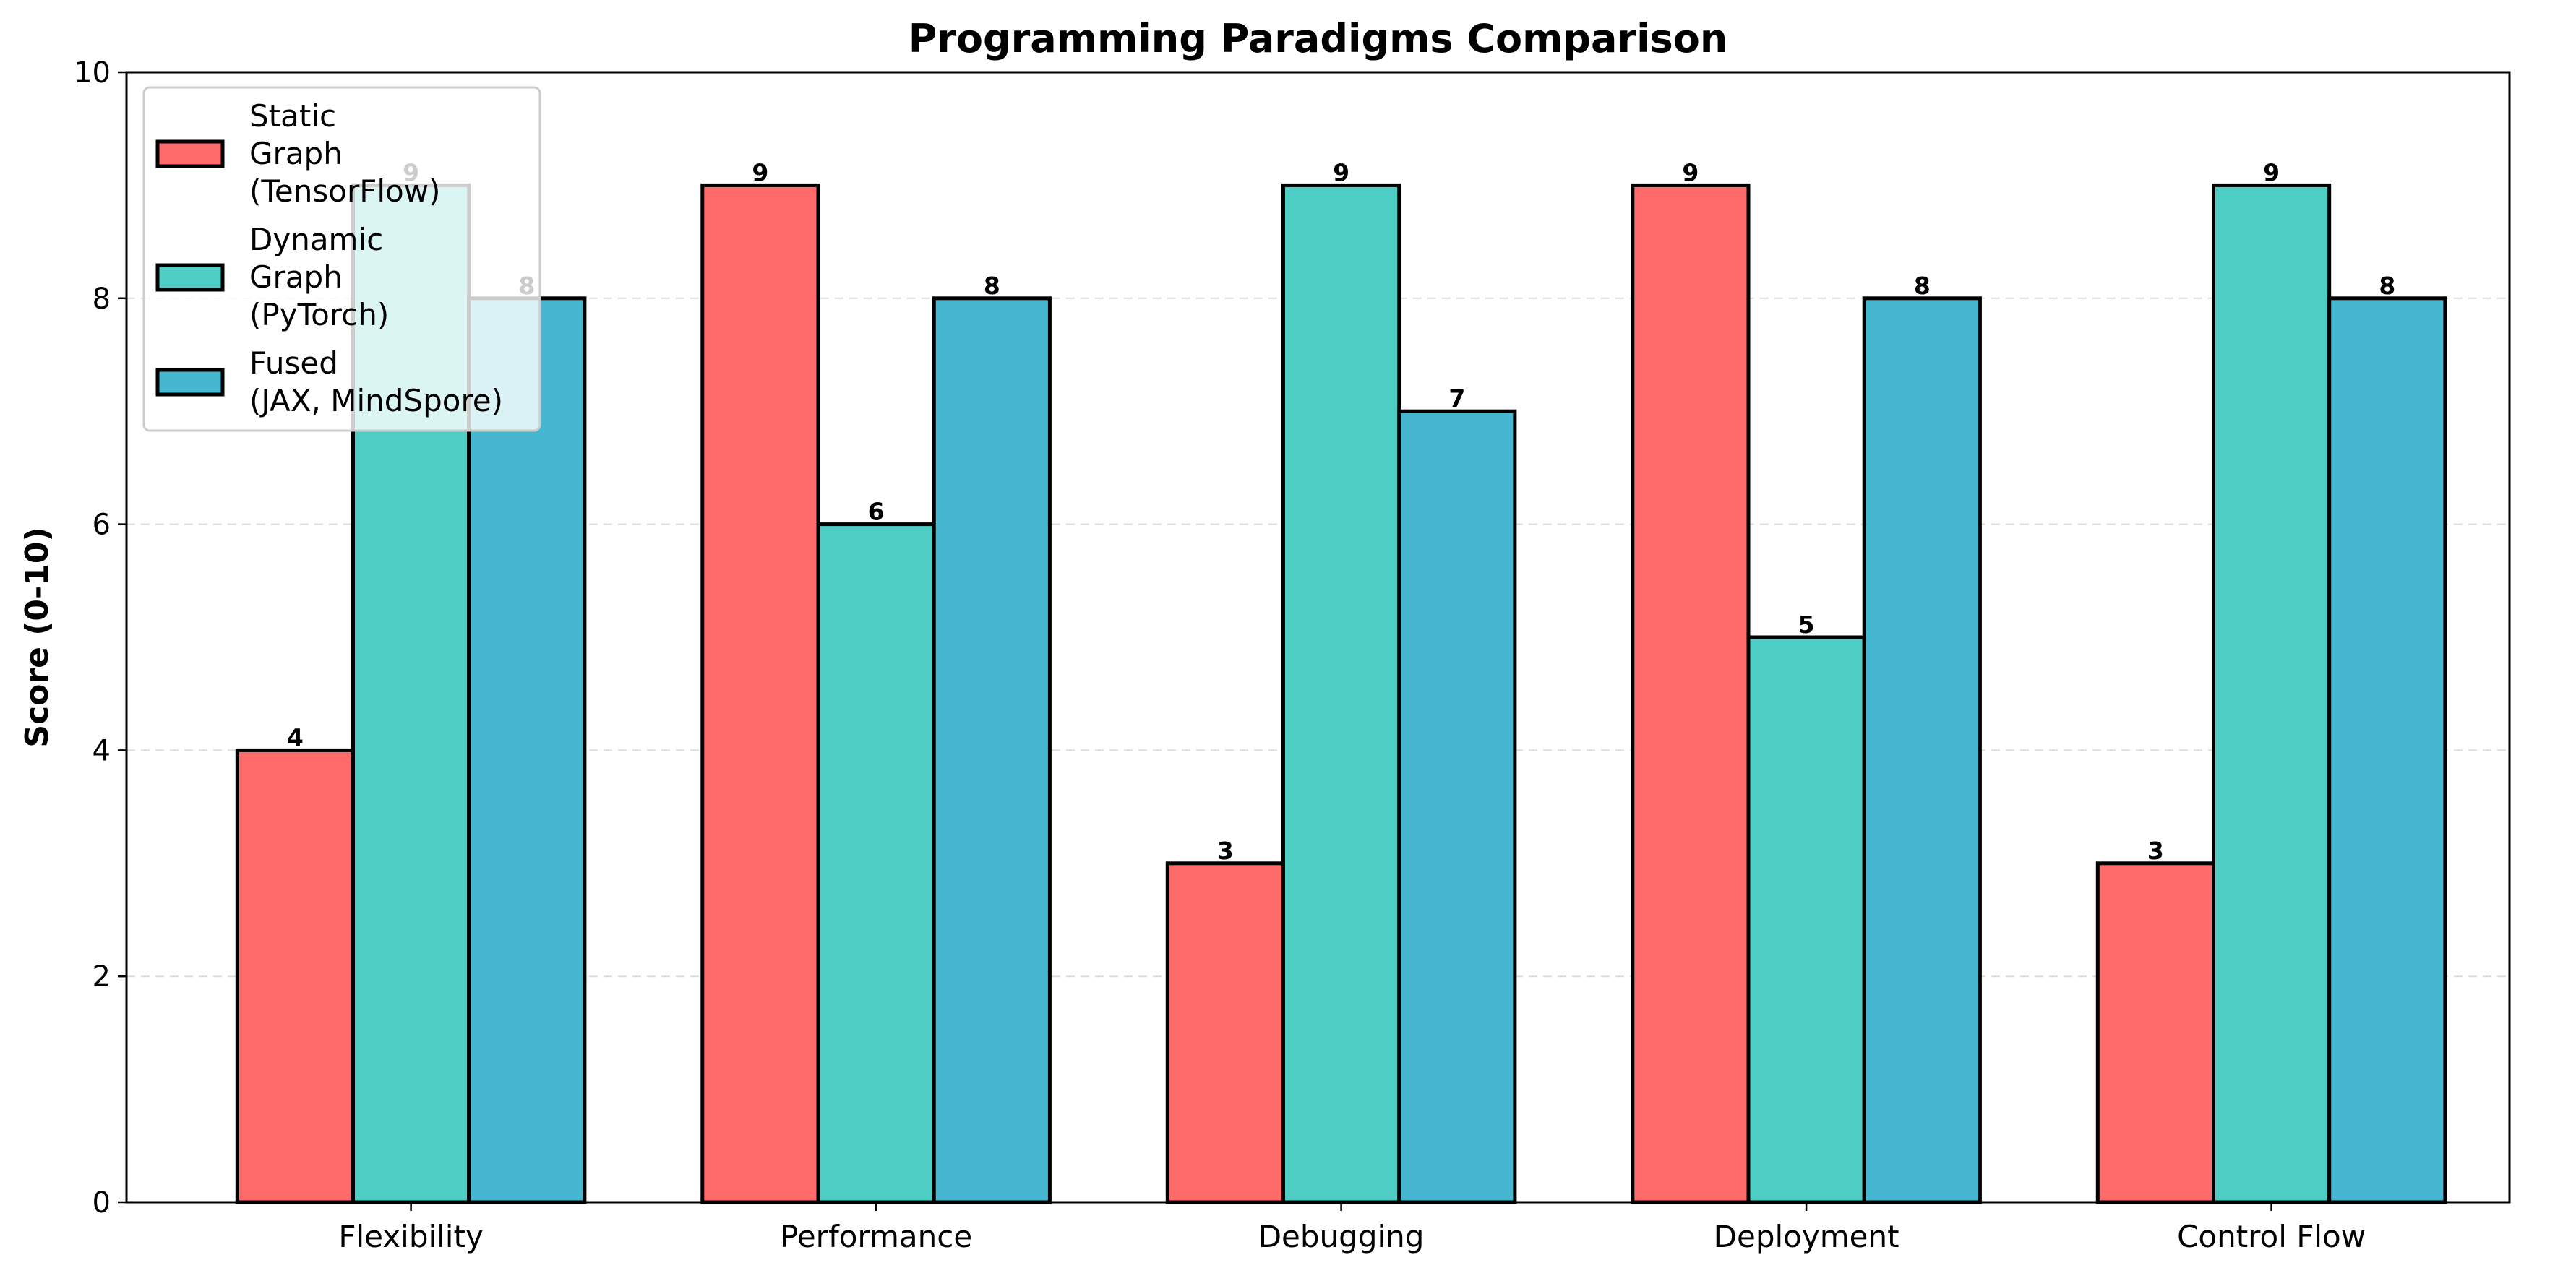 The width and height of the screenshot is (2576, 1281). Describe the element at coordinates (1691, 693) in the screenshot. I see `bar-static-graph-deployment` at that location.